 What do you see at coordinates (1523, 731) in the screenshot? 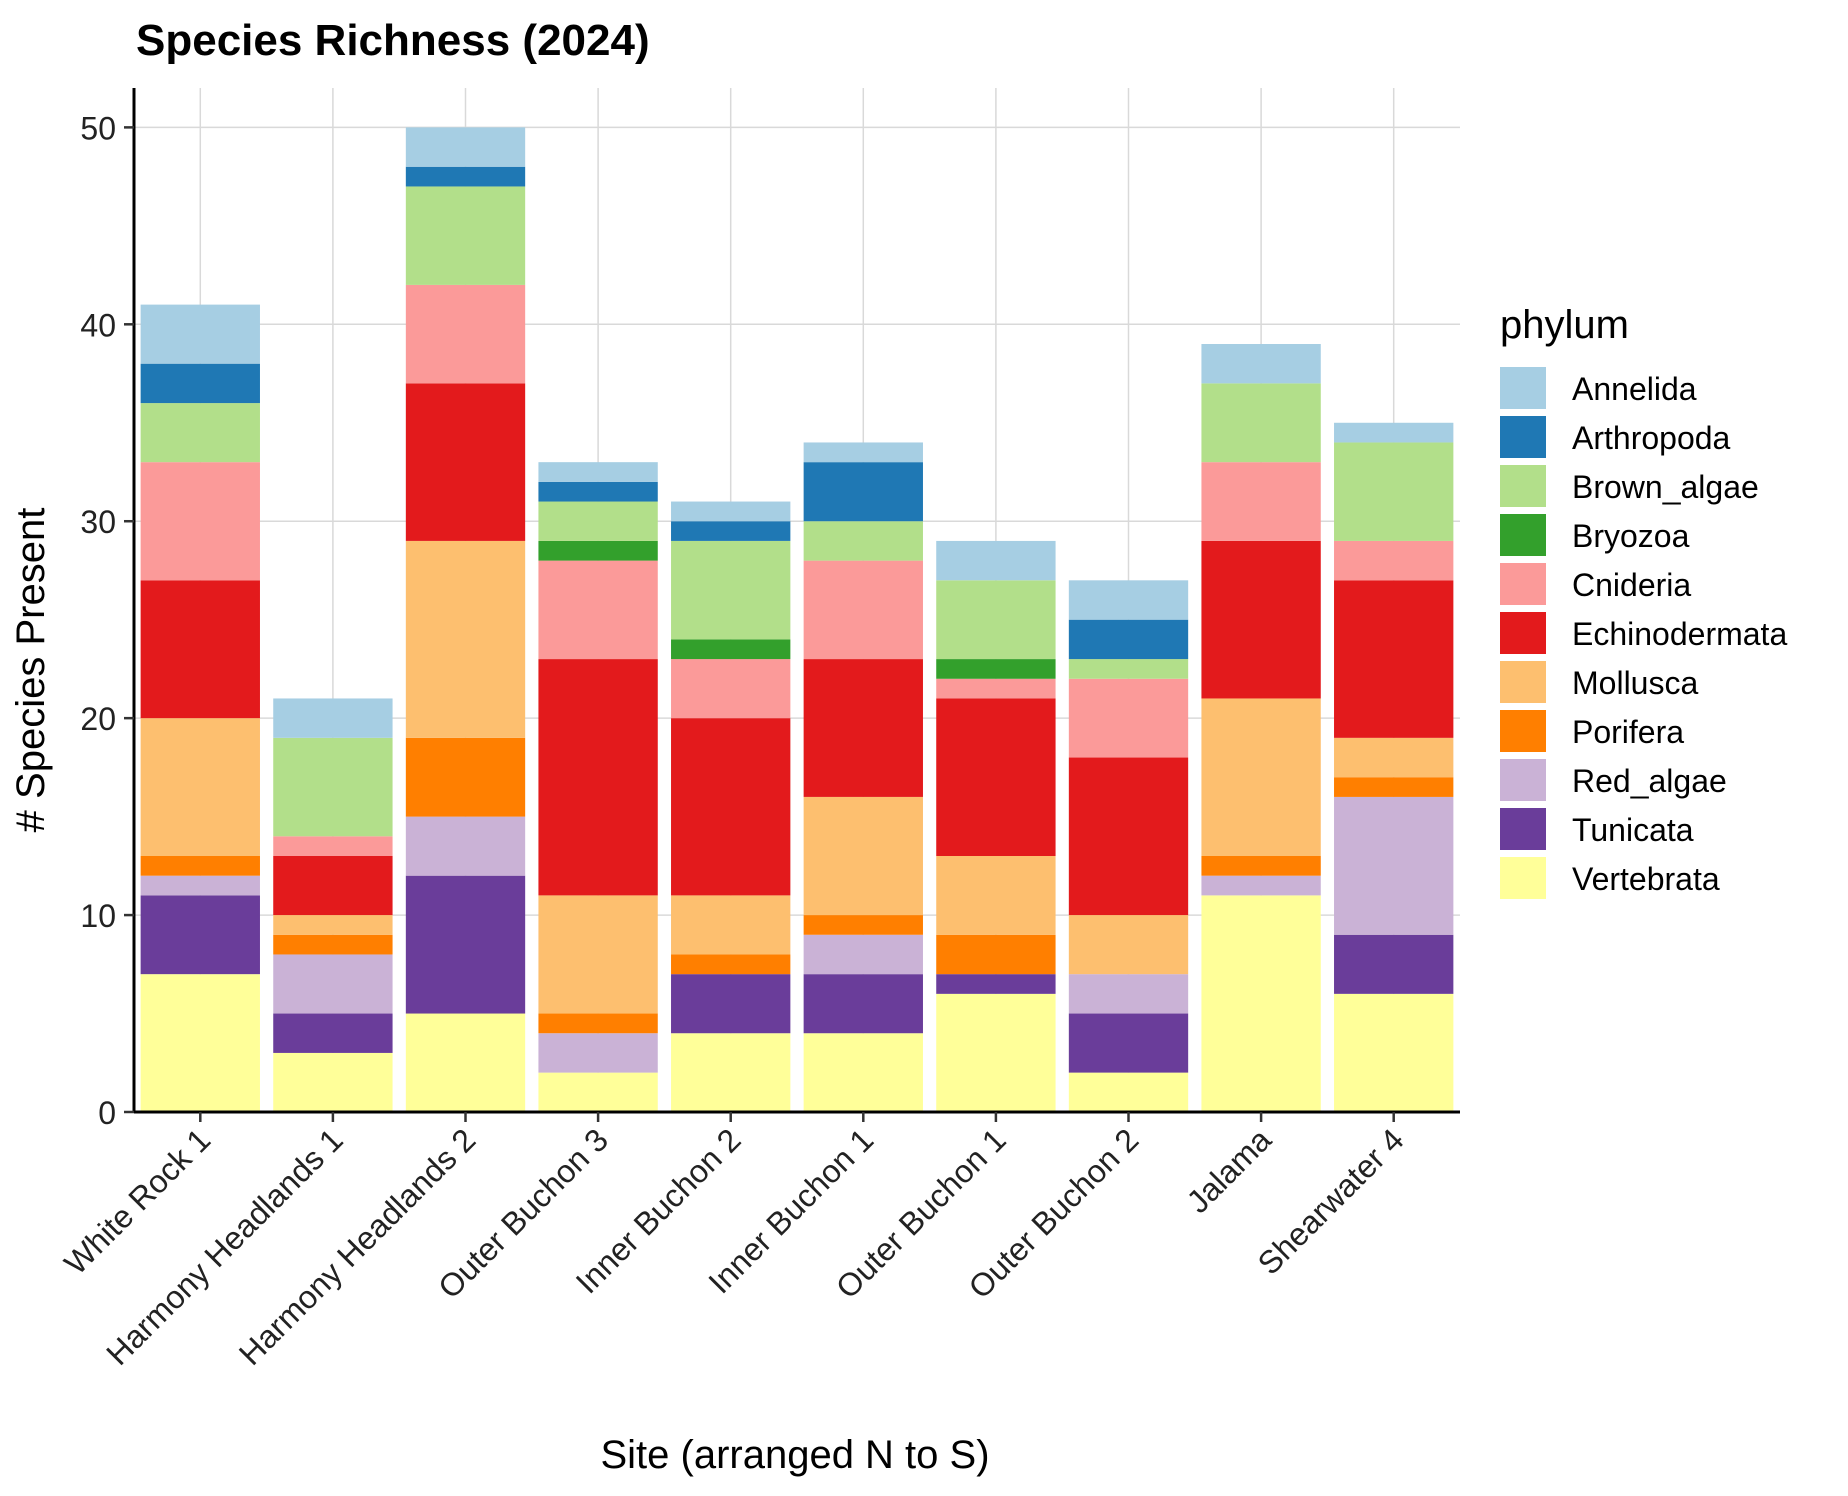
I see `legend-swatch-porifera` at bounding box center [1523, 731].